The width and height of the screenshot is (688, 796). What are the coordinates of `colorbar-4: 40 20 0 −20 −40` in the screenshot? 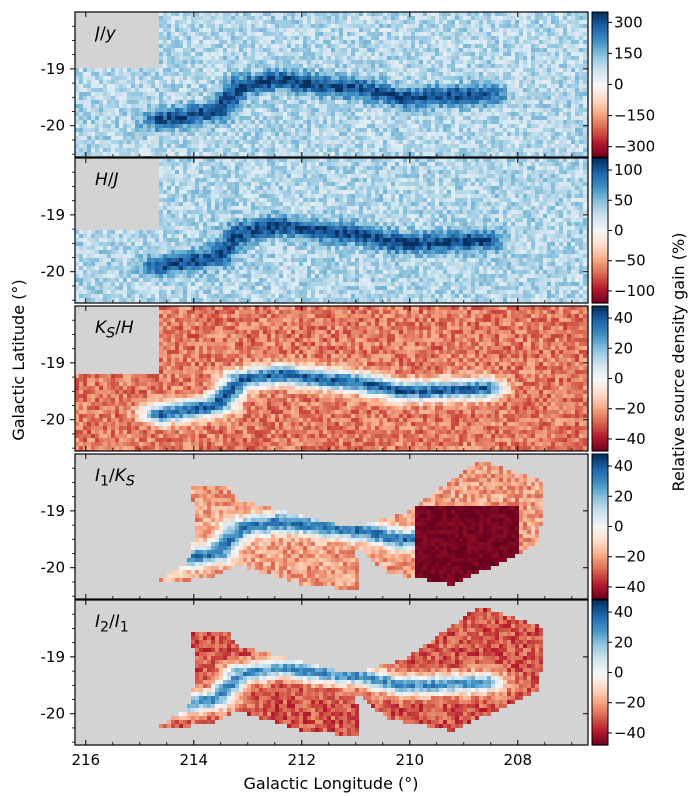 It's located at (618, 526).